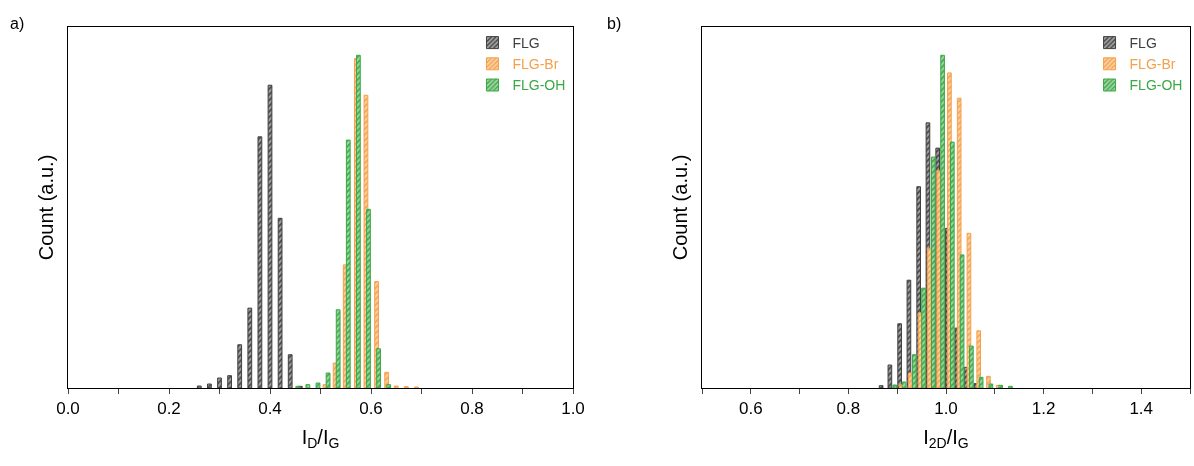 This screenshot has width=1194, height=466. Describe the element at coordinates (1141, 409) in the screenshot. I see `x-tick-label: 1.4` at that location.